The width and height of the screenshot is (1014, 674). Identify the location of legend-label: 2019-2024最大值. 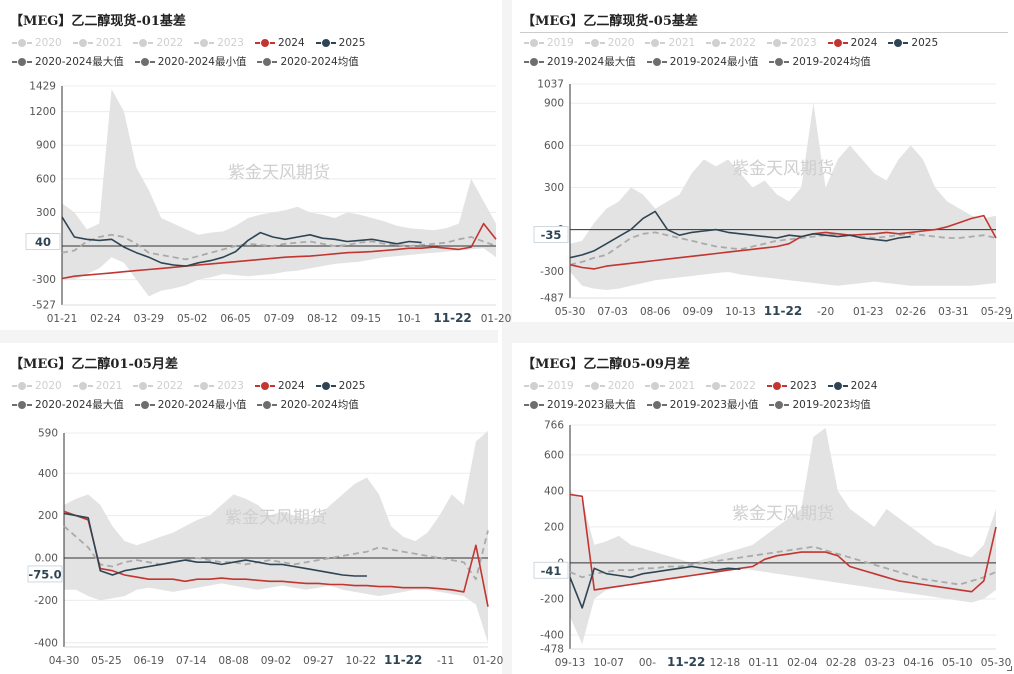
(591, 62).